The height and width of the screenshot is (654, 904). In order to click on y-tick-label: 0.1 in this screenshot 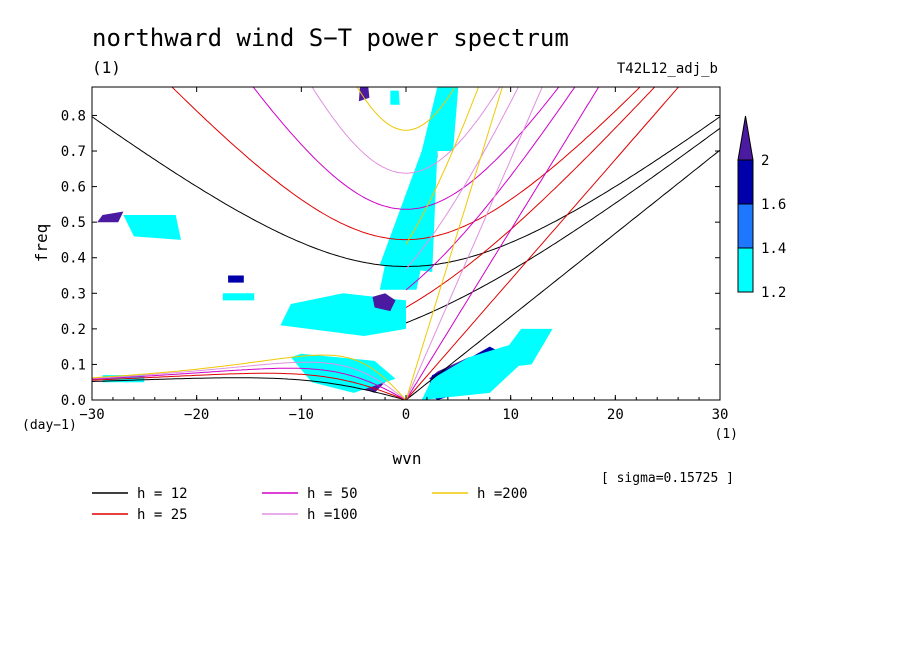, I will do `click(73, 365)`.